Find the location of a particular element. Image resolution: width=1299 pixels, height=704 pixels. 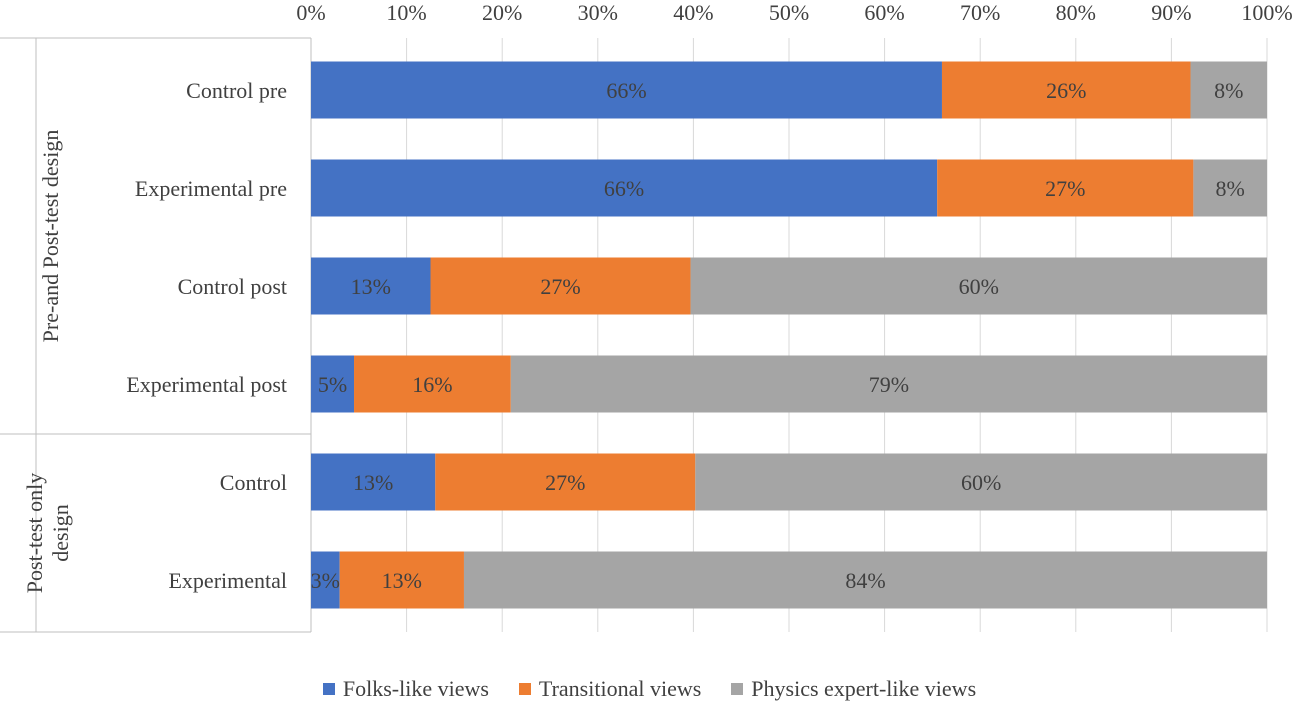

group-label: Pre-and Post-test design is located at coordinates (50, 236).